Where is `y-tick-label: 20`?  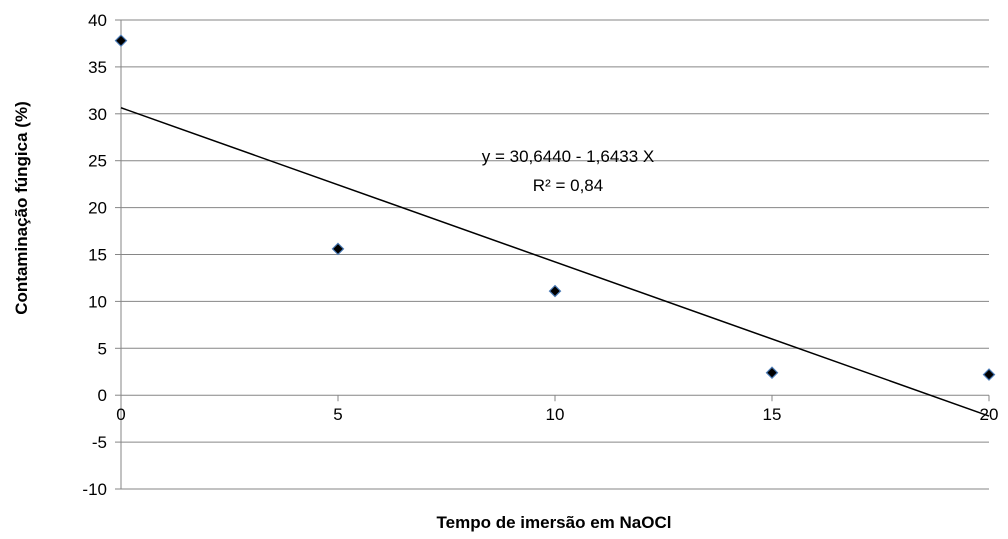 y-tick-label: 20 is located at coordinates (97, 208).